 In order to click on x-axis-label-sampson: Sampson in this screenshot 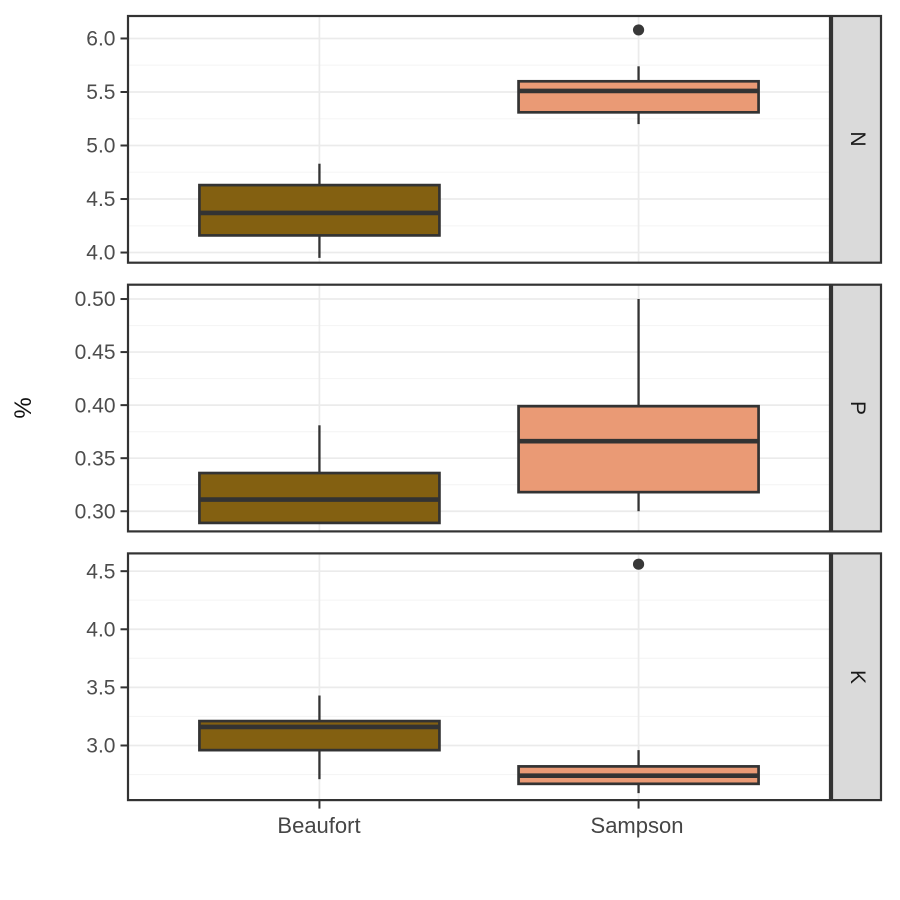, I will do `click(637, 825)`.